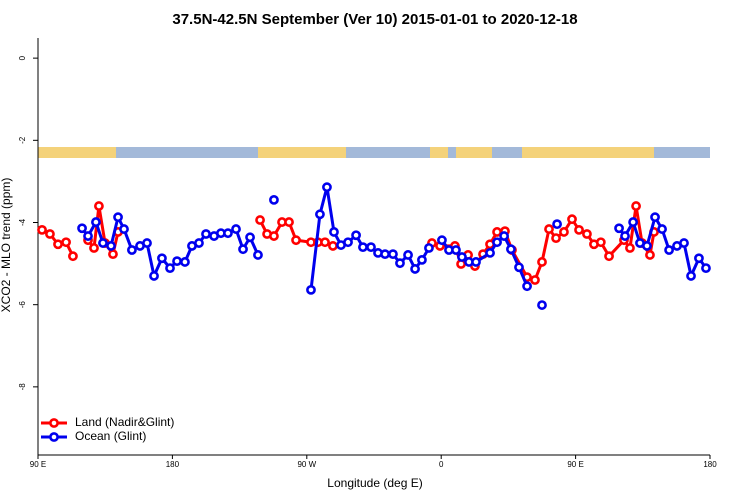 The image size is (750, 500). Describe the element at coordinates (110, 436) in the screenshot. I see `legend-label: Ocean (Glint)` at that location.